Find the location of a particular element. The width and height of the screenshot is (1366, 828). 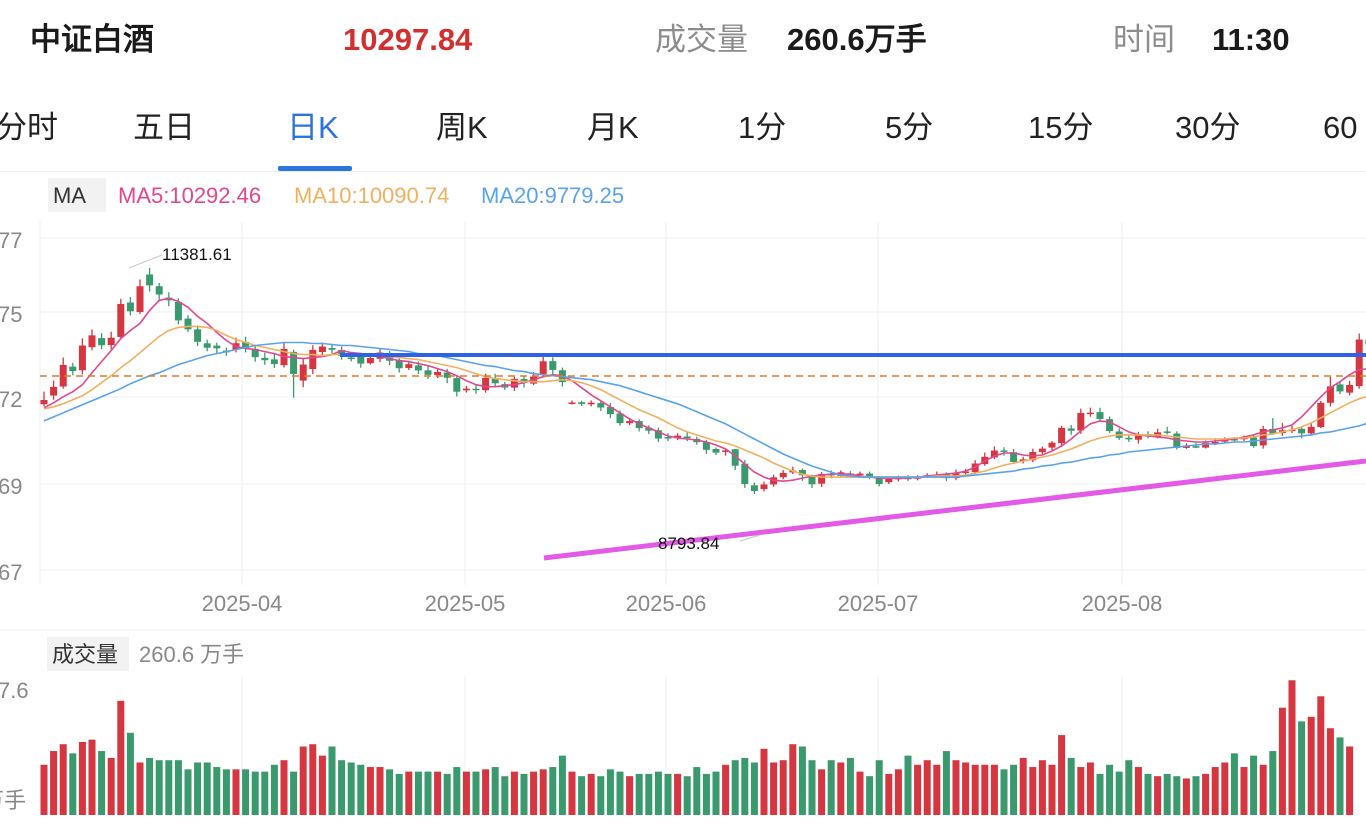

volume-label: 成交量 is located at coordinates (701, 39).